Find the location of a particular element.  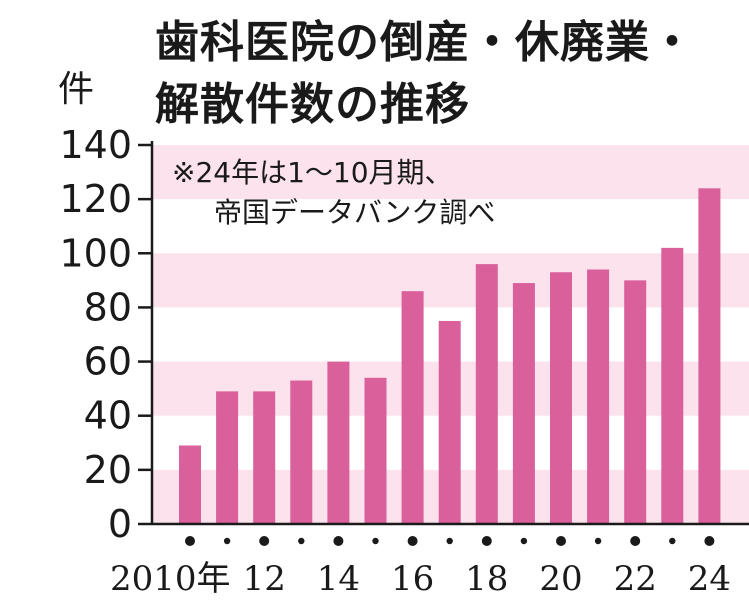

bar-2012 is located at coordinates (264, 457).